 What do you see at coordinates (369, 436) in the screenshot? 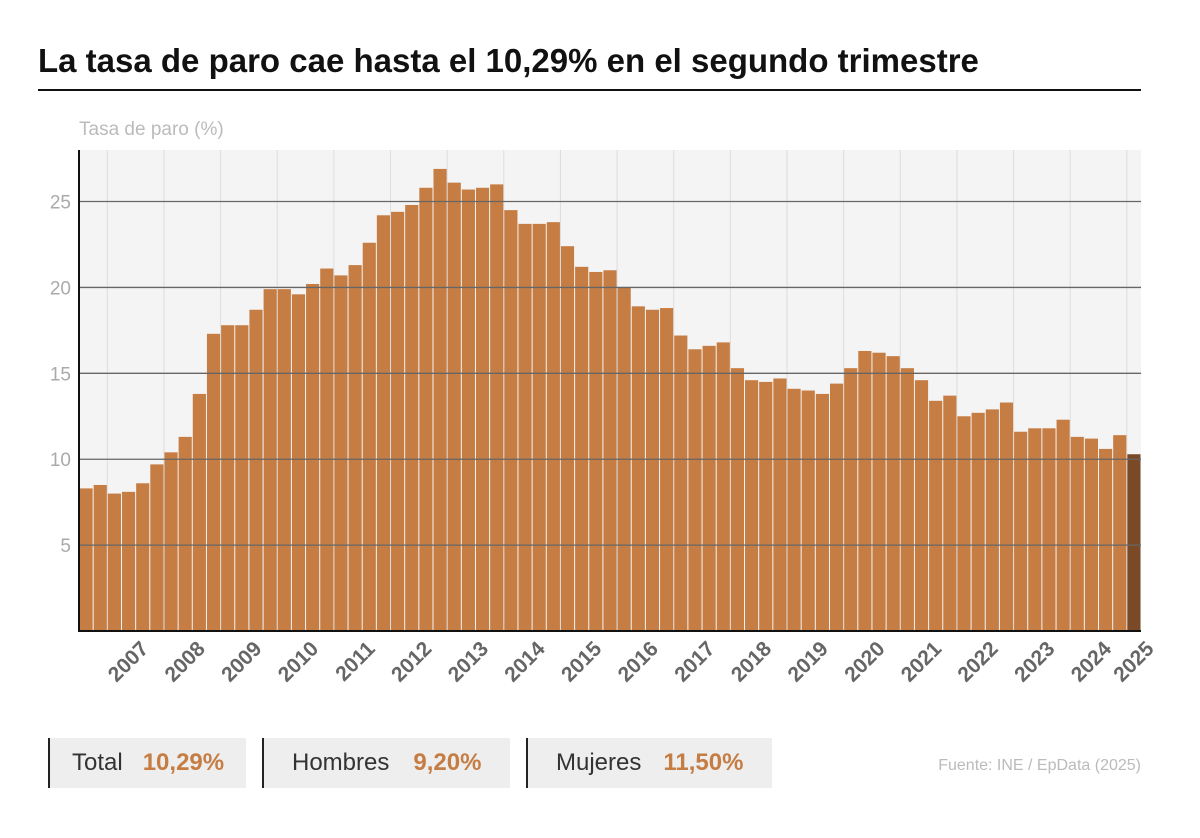
I see `bar-2011T3` at bounding box center [369, 436].